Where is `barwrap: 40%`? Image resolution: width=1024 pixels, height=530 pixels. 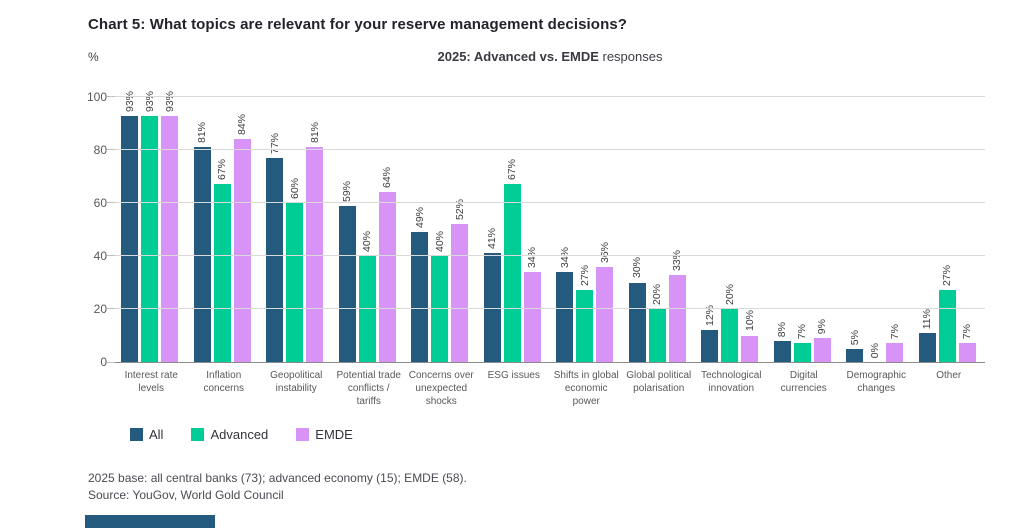
barwrap: 40% is located at coordinates (440, 229).